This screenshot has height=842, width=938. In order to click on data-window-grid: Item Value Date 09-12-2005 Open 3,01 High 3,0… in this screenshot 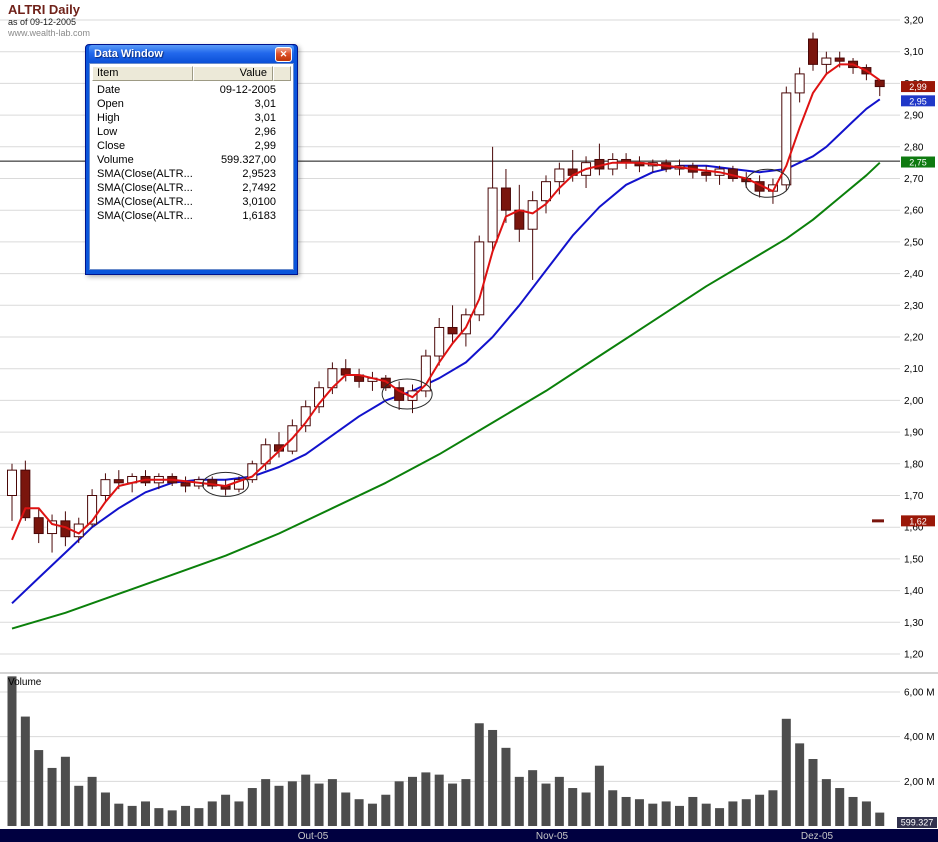, I will do `click(191, 144)`.